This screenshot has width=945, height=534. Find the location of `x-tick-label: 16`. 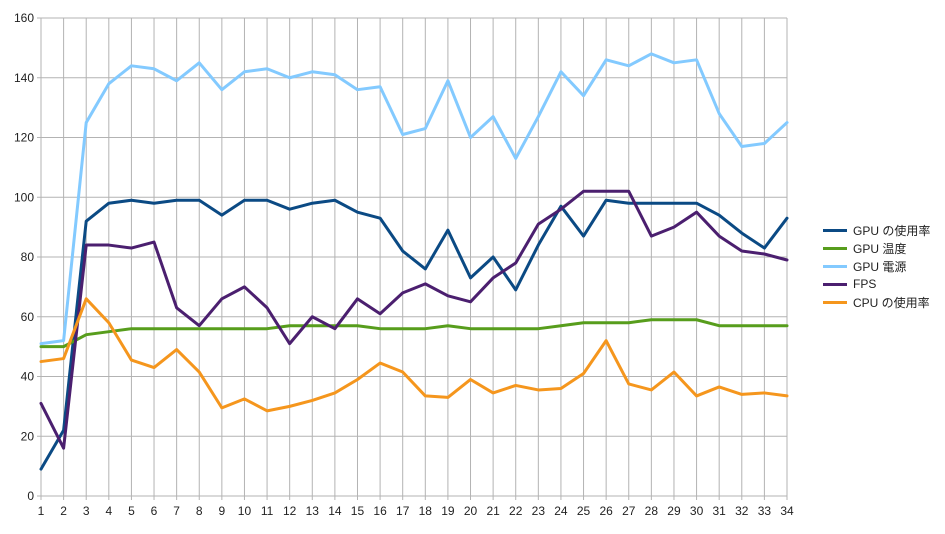

x-tick-label: 16 is located at coordinates (380, 511).